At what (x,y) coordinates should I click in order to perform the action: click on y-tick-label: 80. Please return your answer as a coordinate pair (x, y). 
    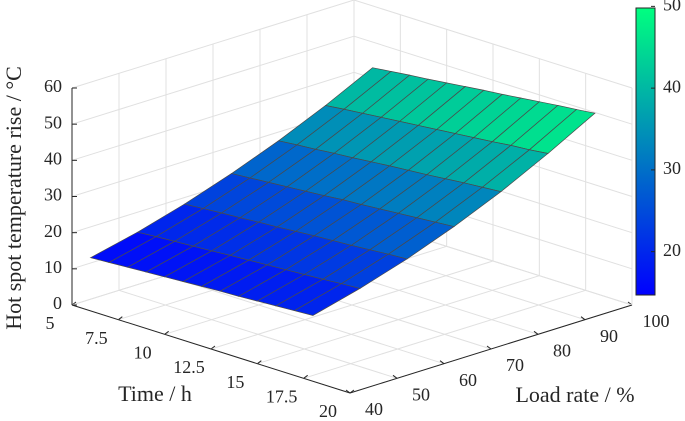
    Looking at the image, I should click on (562, 350).